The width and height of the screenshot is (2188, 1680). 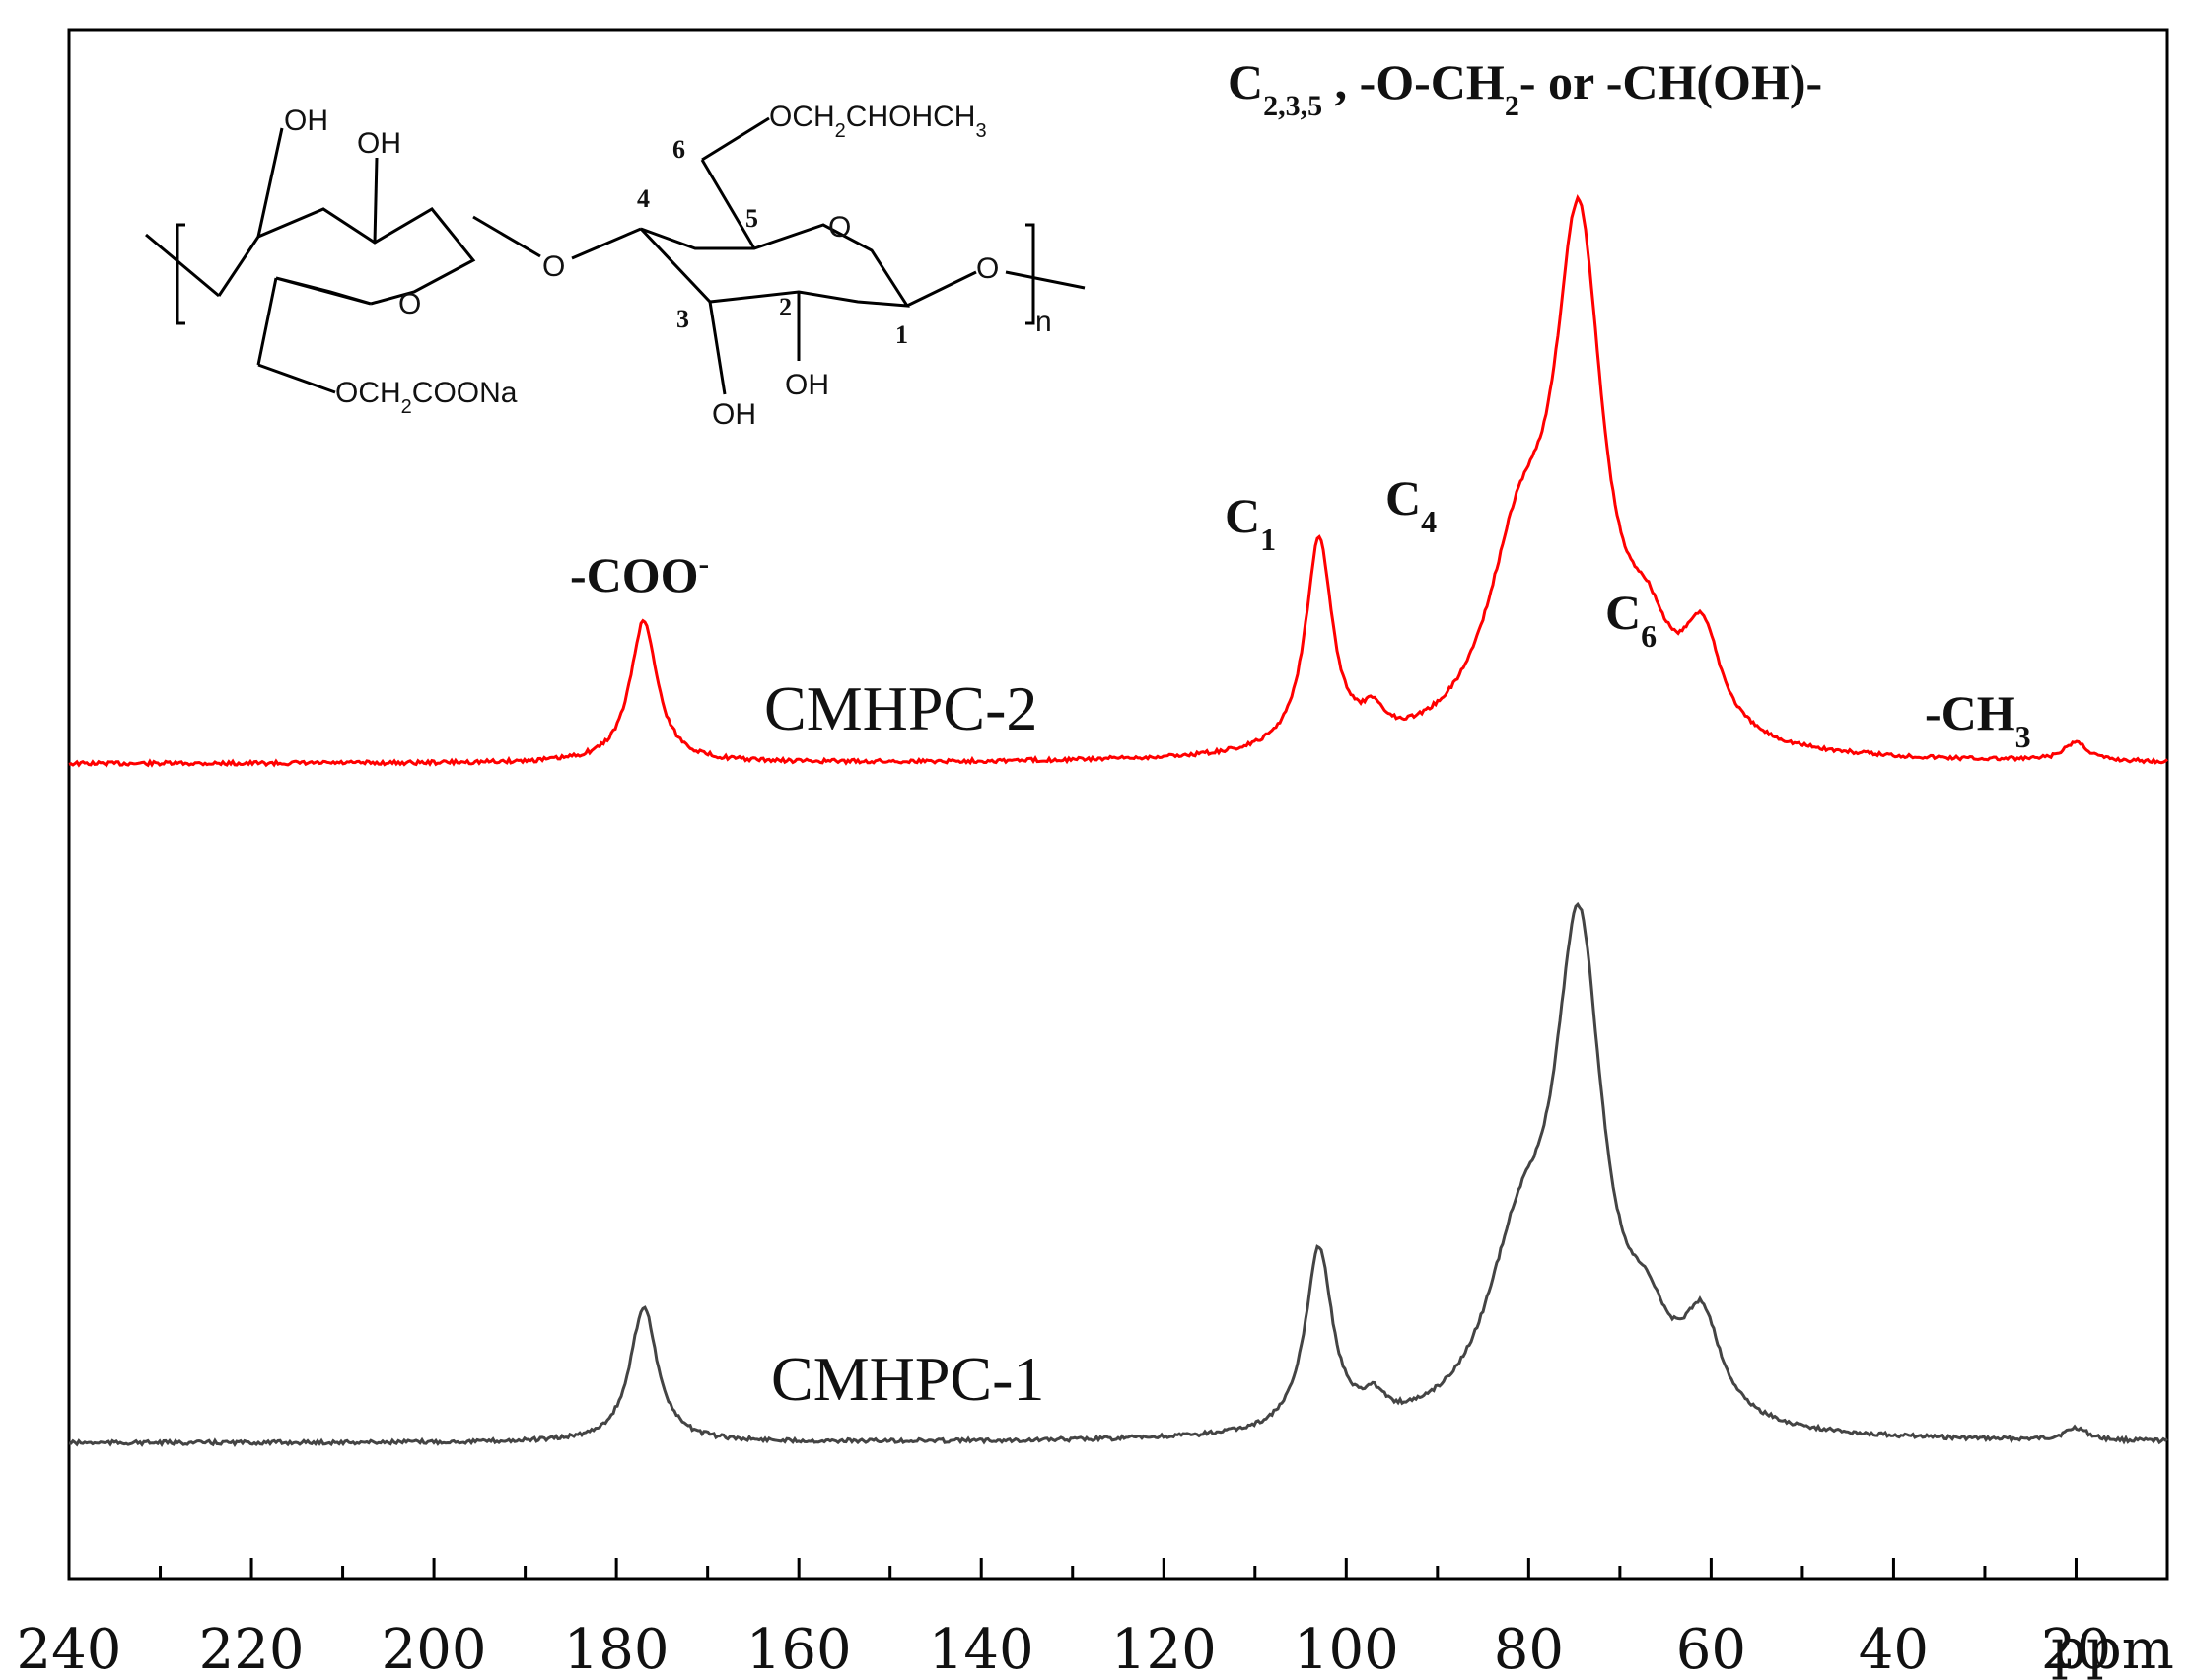 I want to click on atom-oh-3: OH, so click(x=734, y=414).